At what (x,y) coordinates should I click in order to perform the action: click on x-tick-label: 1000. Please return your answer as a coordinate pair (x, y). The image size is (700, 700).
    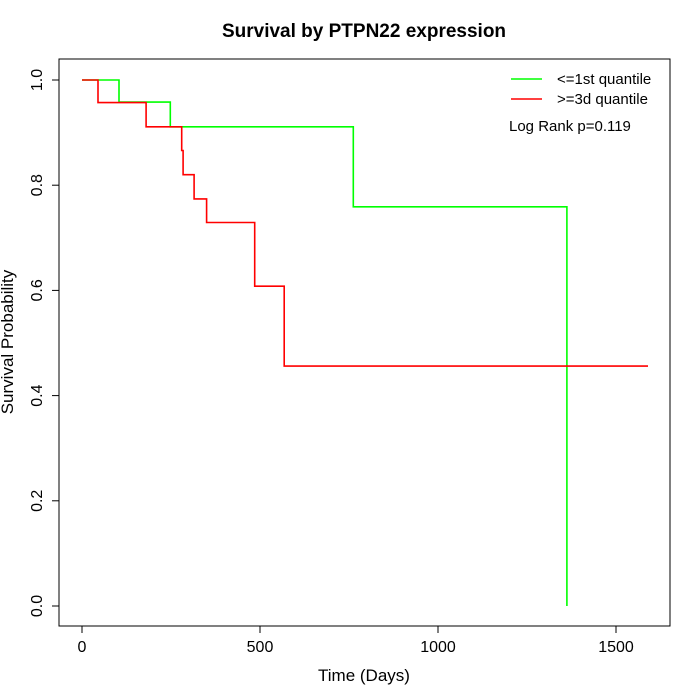
    Looking at the image, I should click on (438, 647).